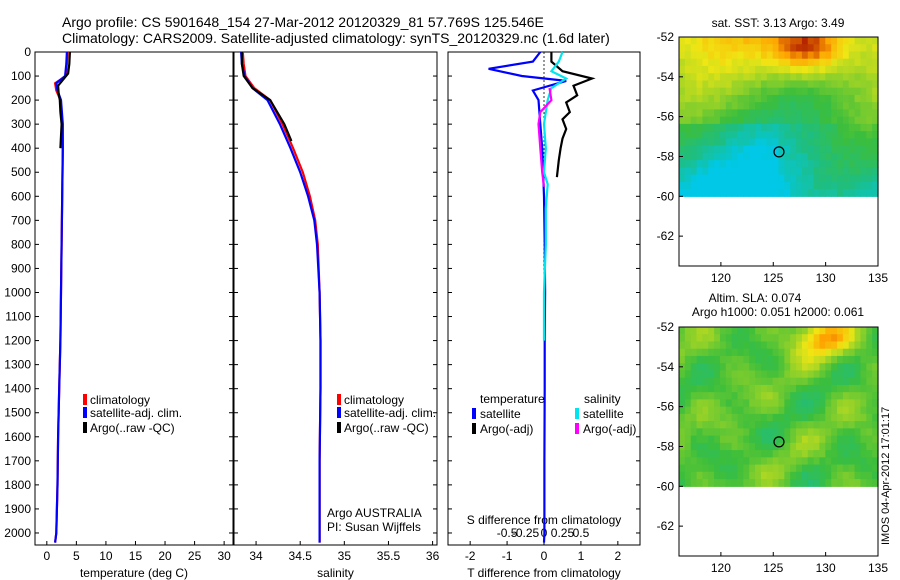 The height and width of the screenshot is (580, 900). I want to click on x-tick-label: 130, so click(826, 278).